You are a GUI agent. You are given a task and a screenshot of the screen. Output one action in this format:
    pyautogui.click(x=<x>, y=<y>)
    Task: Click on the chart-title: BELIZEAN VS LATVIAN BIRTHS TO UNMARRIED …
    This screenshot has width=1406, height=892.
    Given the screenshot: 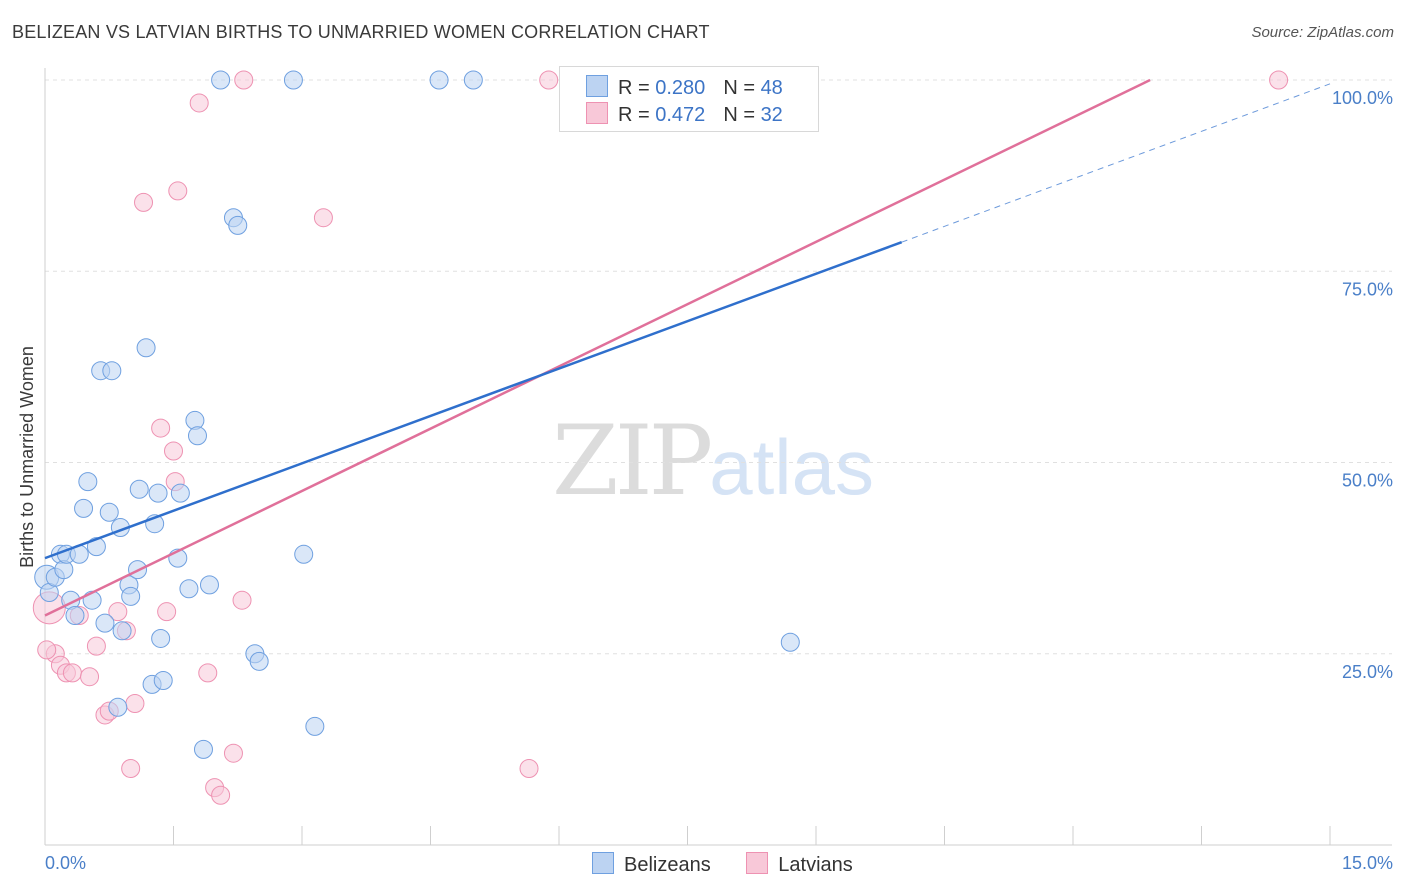 What is the action you would take?
    pyautogui.click(x=361, y=32)
    